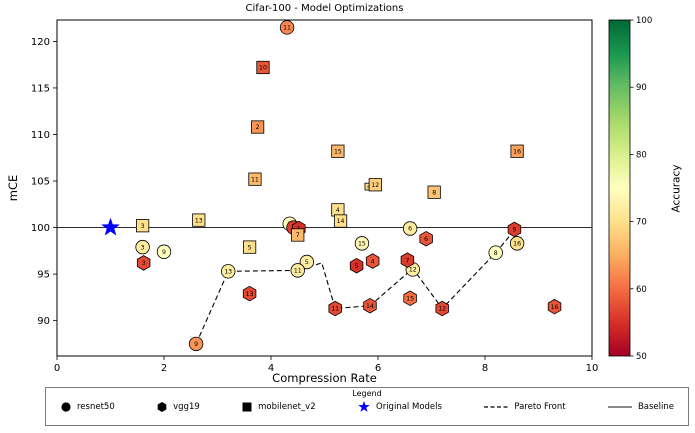 The image size is (695, 433). I want to click on legend-label-vgg19: vgg19, so click(186, 407).